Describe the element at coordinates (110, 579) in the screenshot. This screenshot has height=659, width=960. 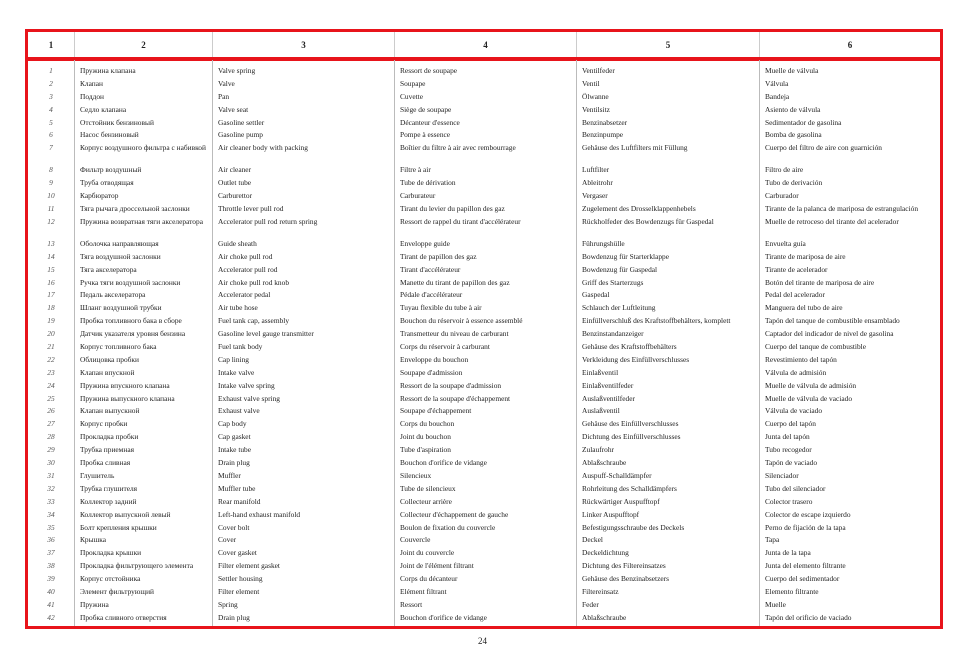
I see `russian-term: Корпус отстойника` at that location.